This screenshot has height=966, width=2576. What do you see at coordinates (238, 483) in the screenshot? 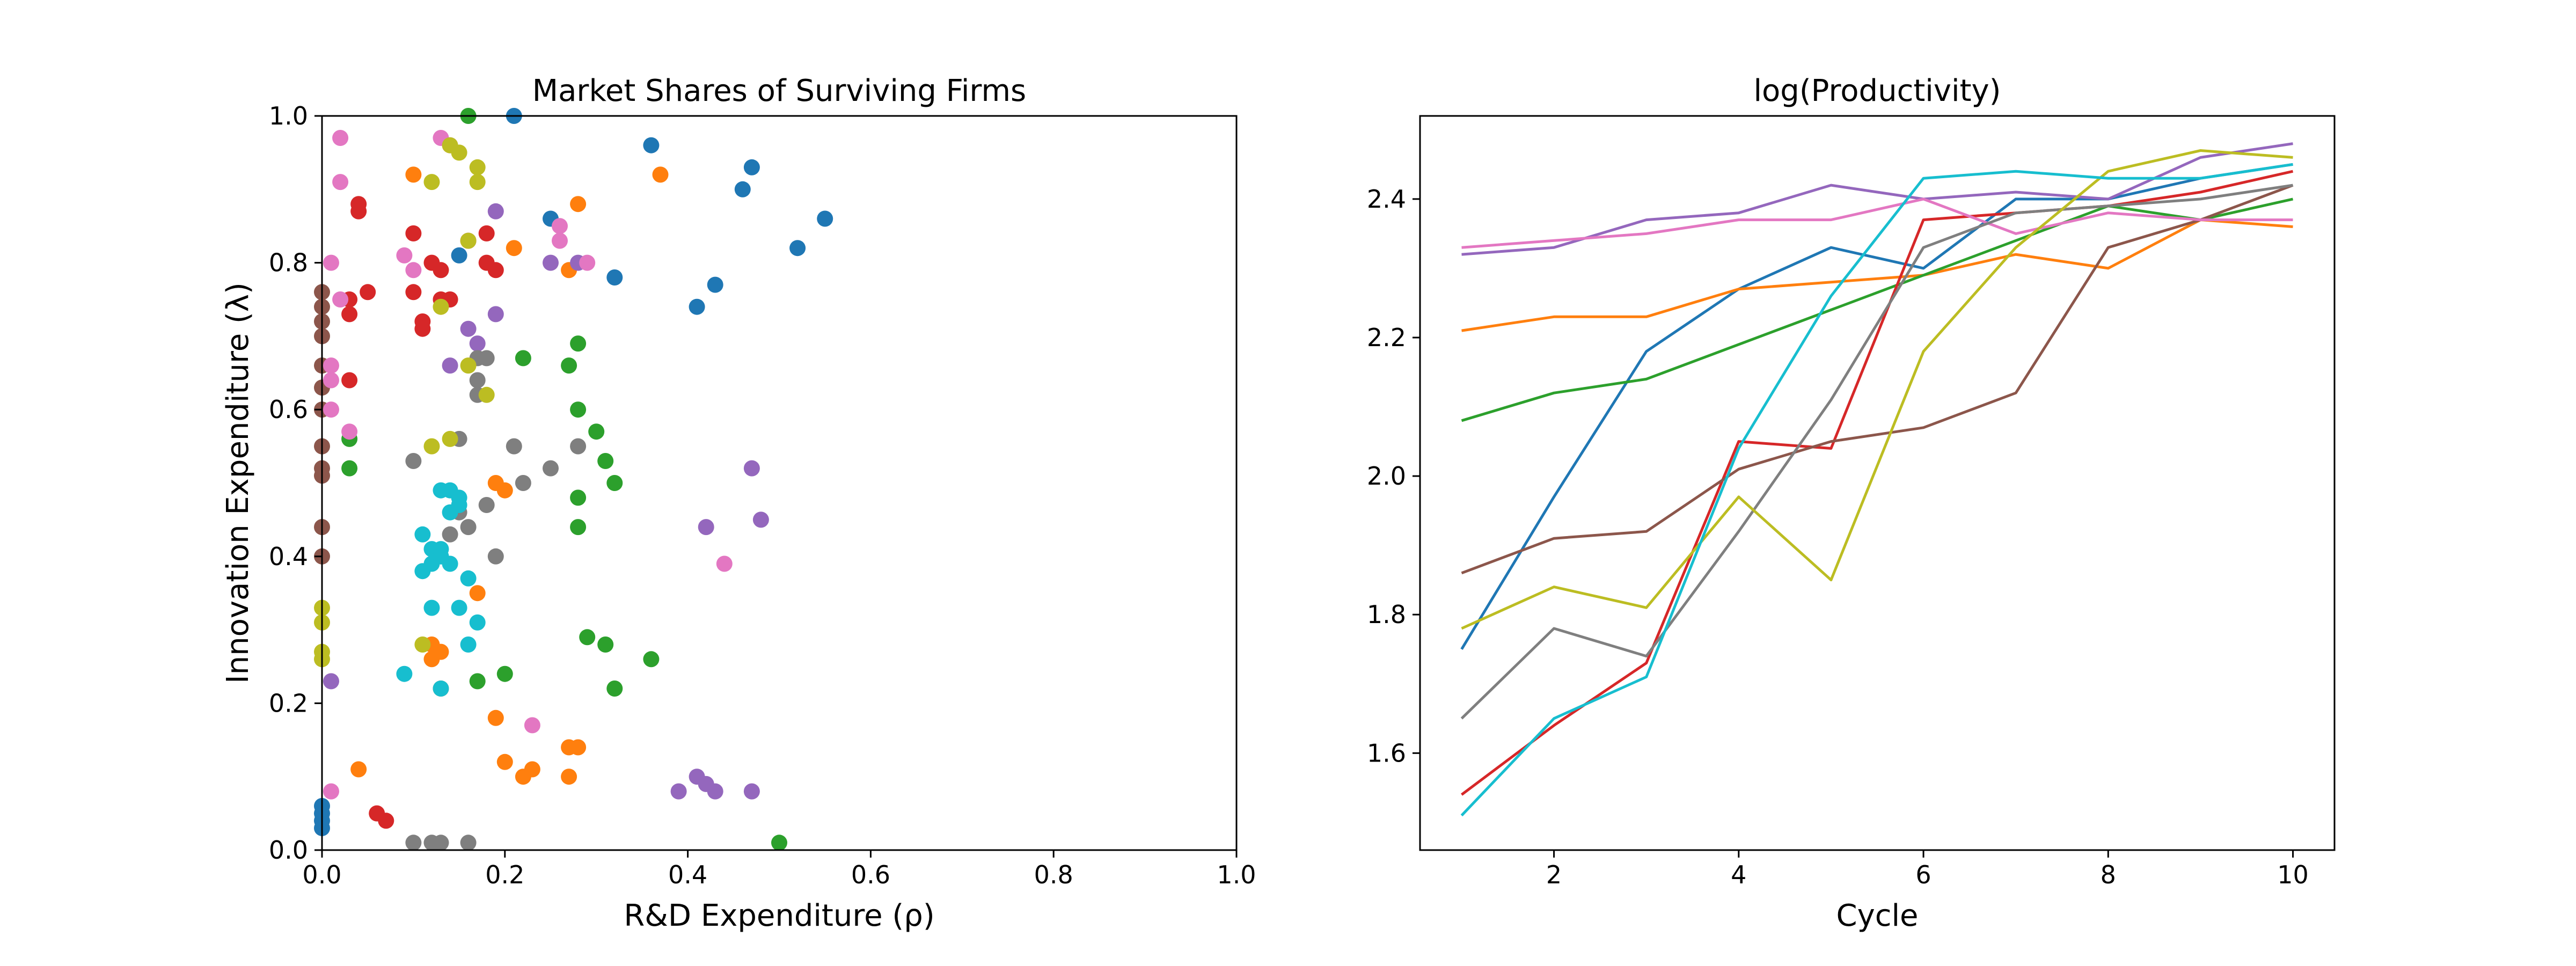
I see `scatter-y-axis-label: Innovation Expenditure (λ)` at bounding box center [238, 483].